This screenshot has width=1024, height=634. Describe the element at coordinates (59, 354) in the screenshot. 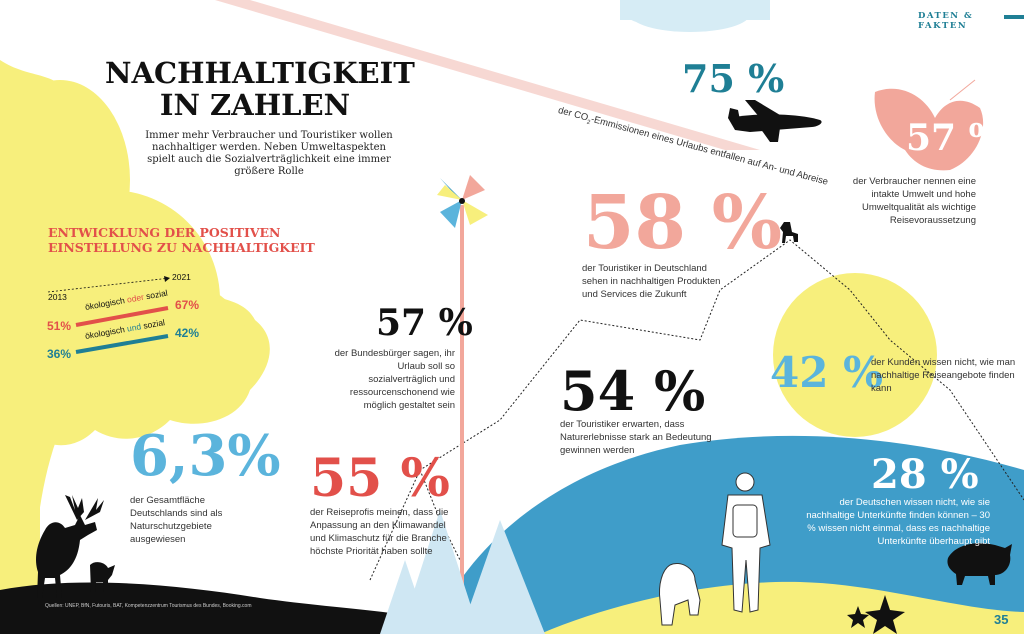

I see `dev-row2-start: 36%` at that location.